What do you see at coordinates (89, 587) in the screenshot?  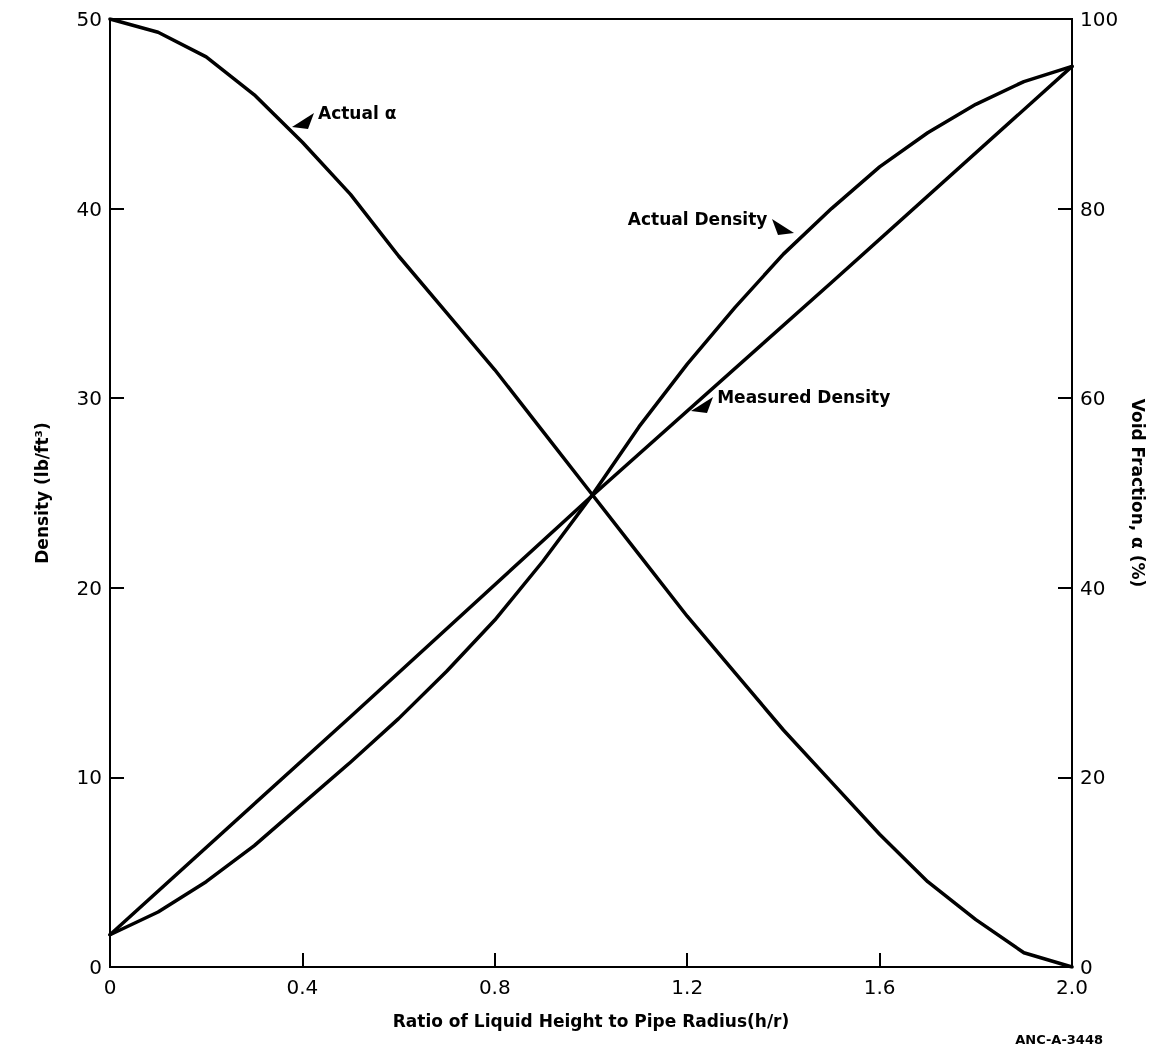 I see `y-tick-label: 20` at bounding box center [89, 587].